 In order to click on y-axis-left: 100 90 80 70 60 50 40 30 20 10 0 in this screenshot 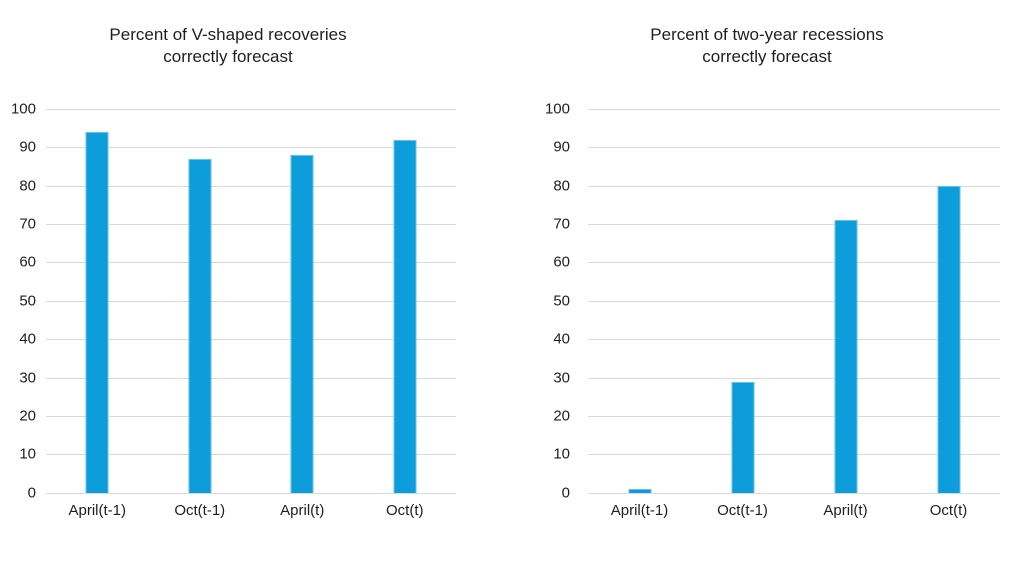, I will do `click(18, 300)`.